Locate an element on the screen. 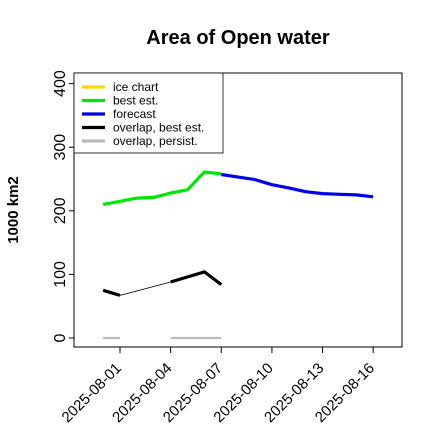 This screenshot has width=440, height=440. series-line-forecast is located at coordinates (297, 185).